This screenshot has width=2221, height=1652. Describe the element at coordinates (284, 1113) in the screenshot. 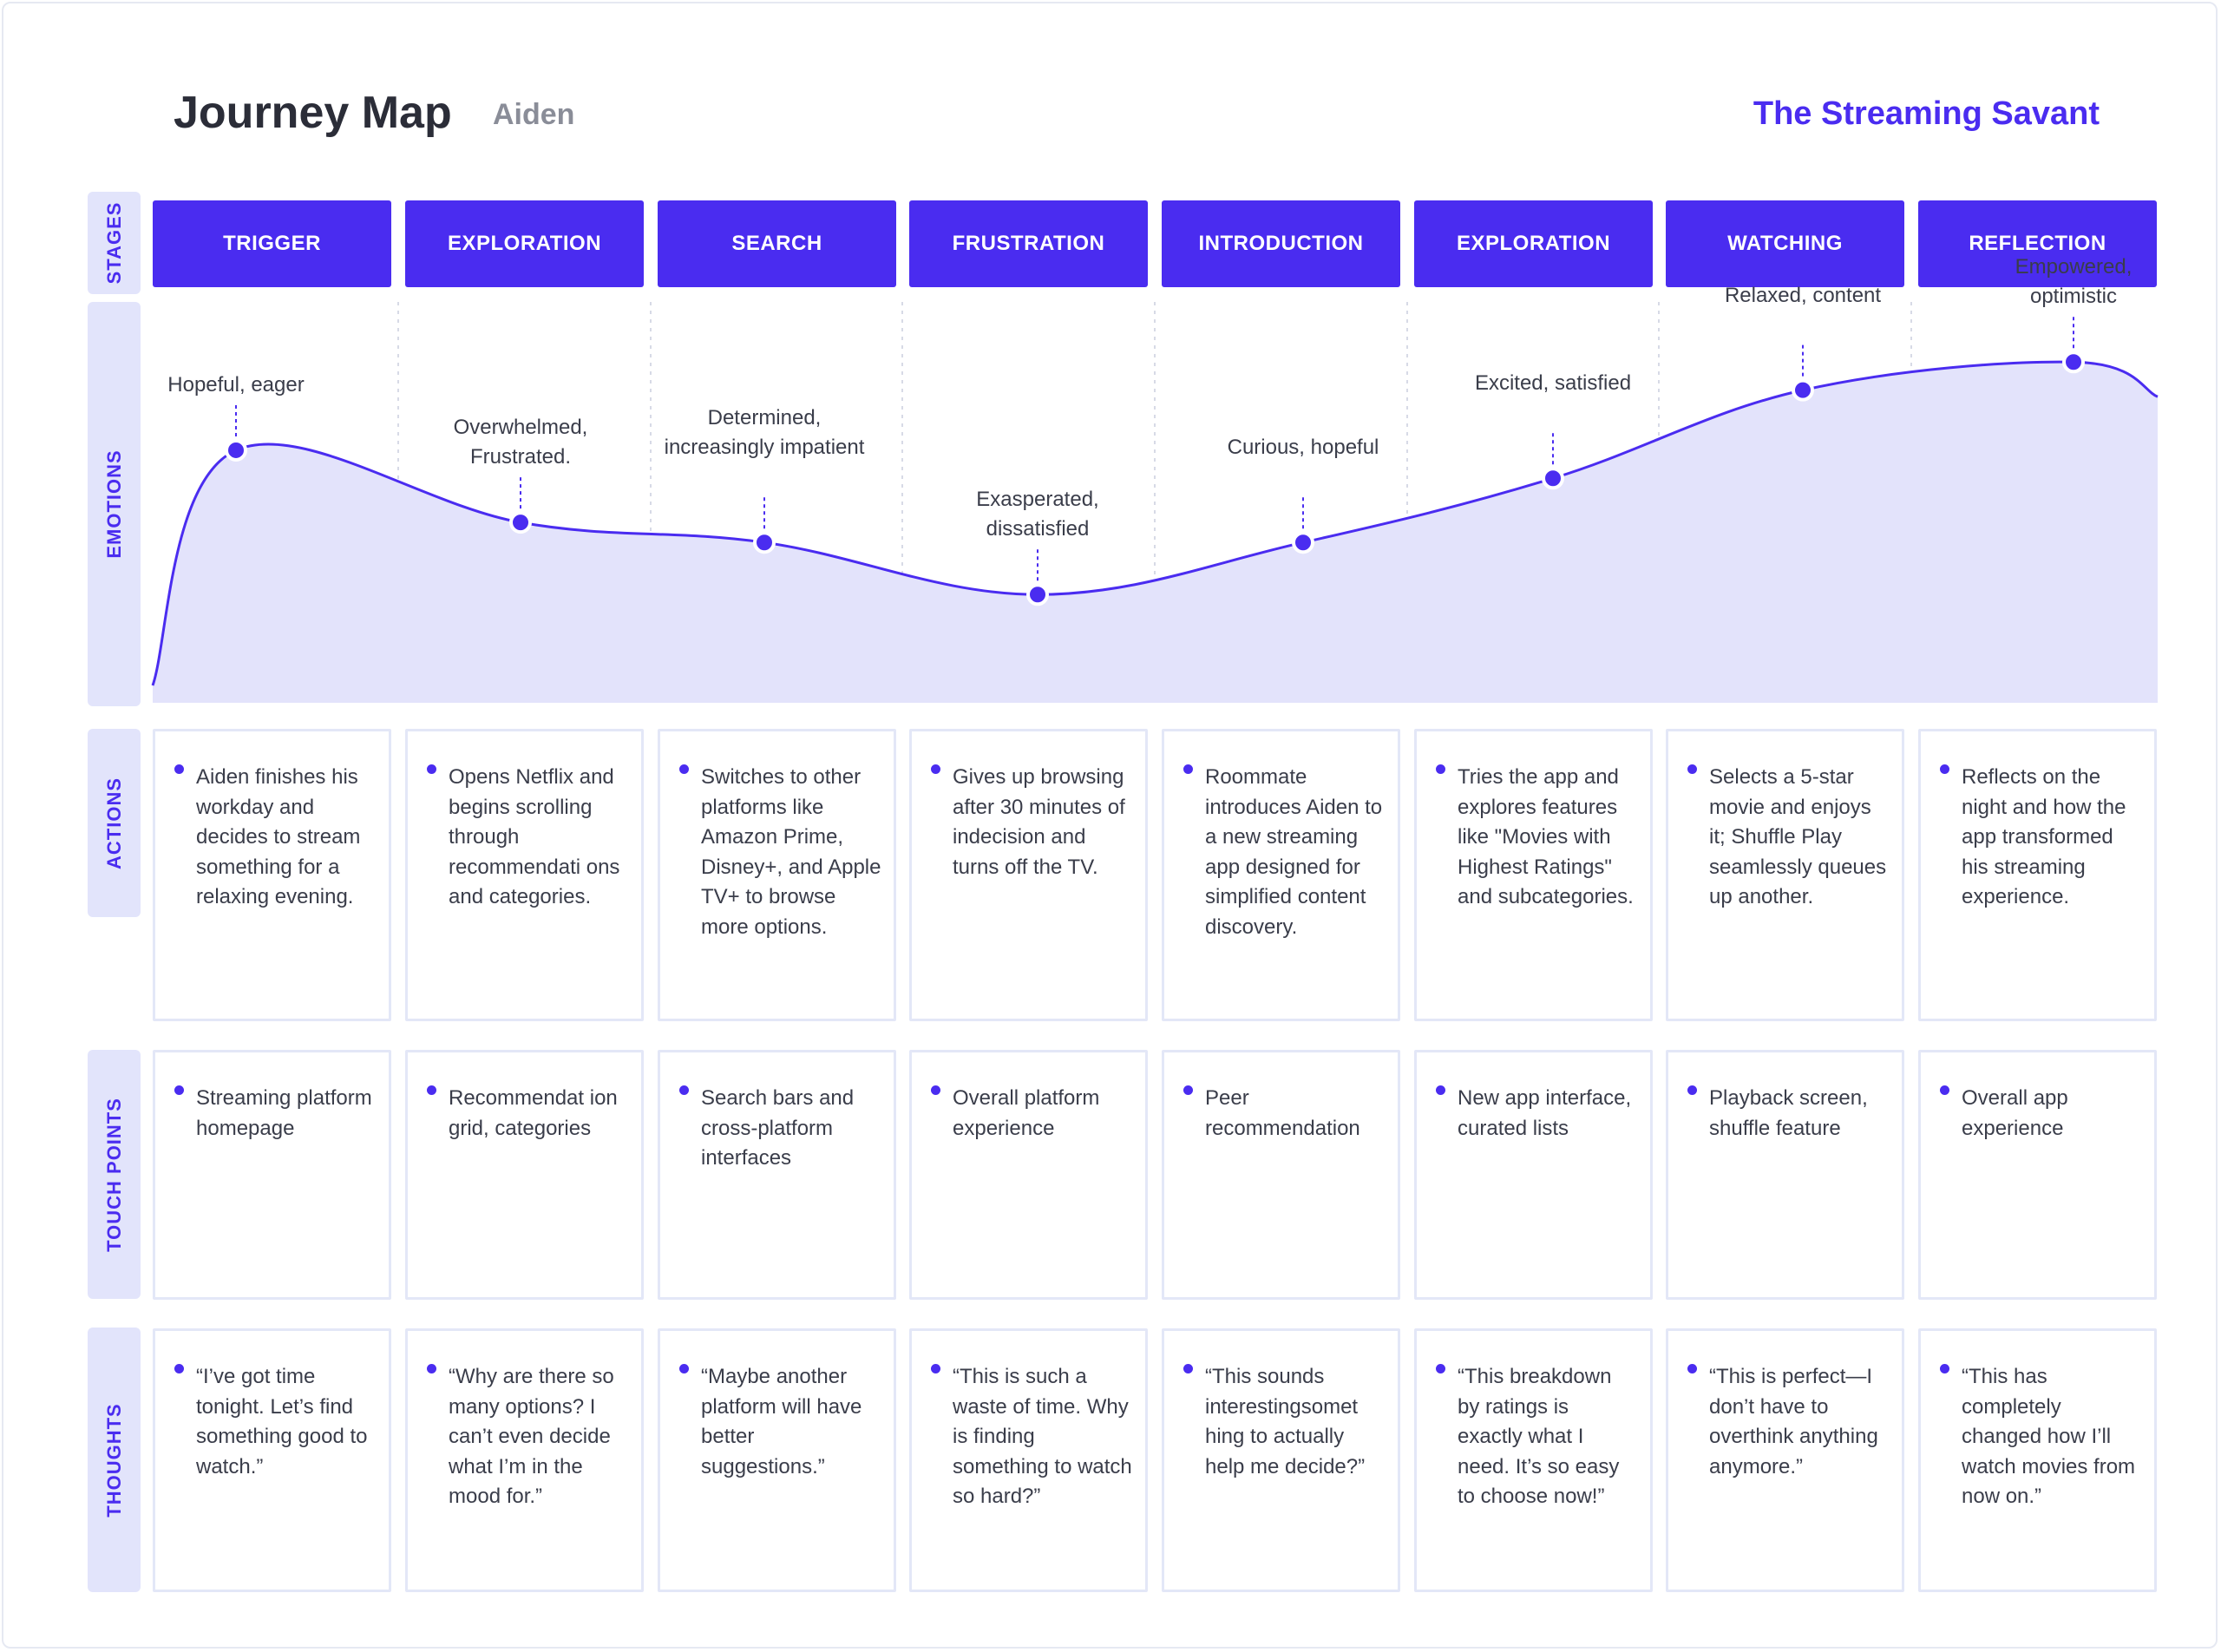

I see `touchpoint-text: Streaming platform homepage` at that location.